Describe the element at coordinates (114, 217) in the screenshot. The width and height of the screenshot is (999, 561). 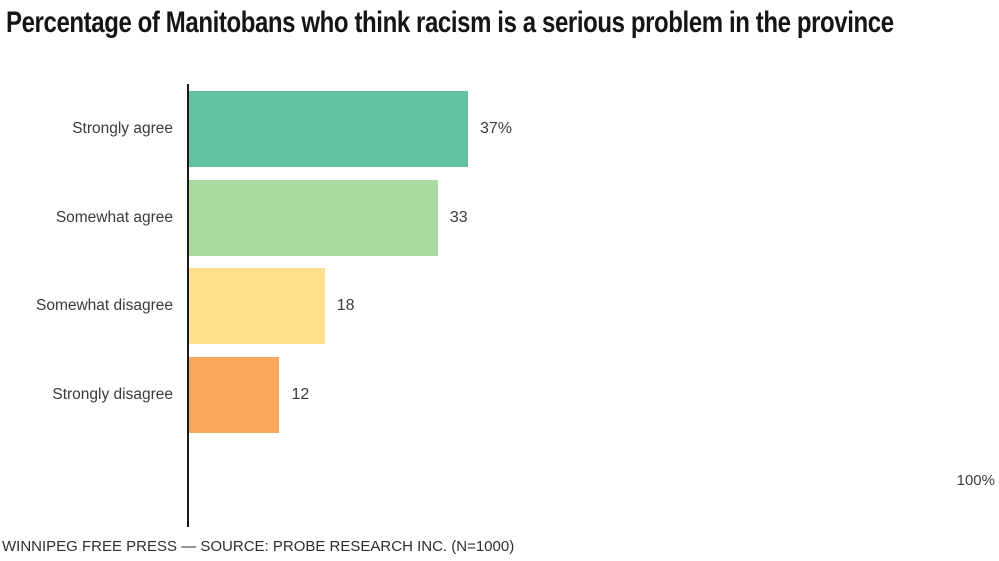
I see `category-label: Somewhat agree` at that location.